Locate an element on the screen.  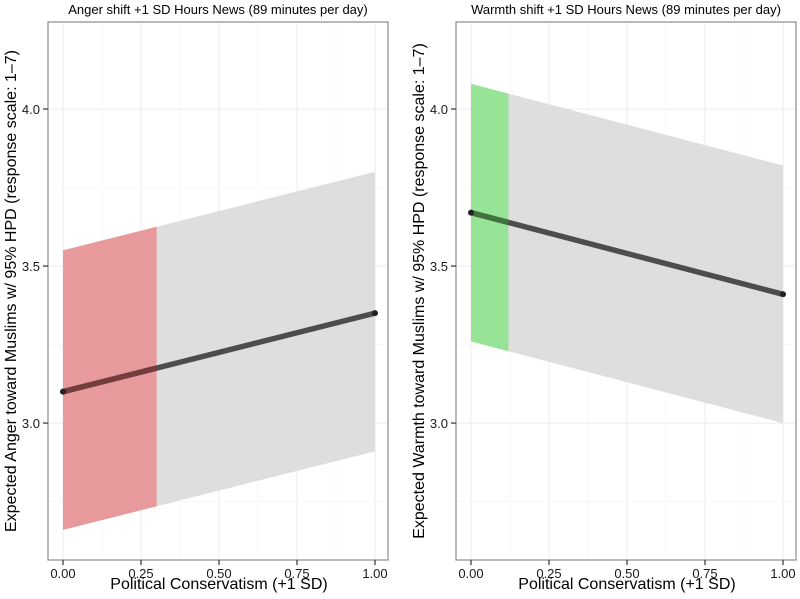
anger-x-tick-label: 0.00 is located at coordinates (62, 573).